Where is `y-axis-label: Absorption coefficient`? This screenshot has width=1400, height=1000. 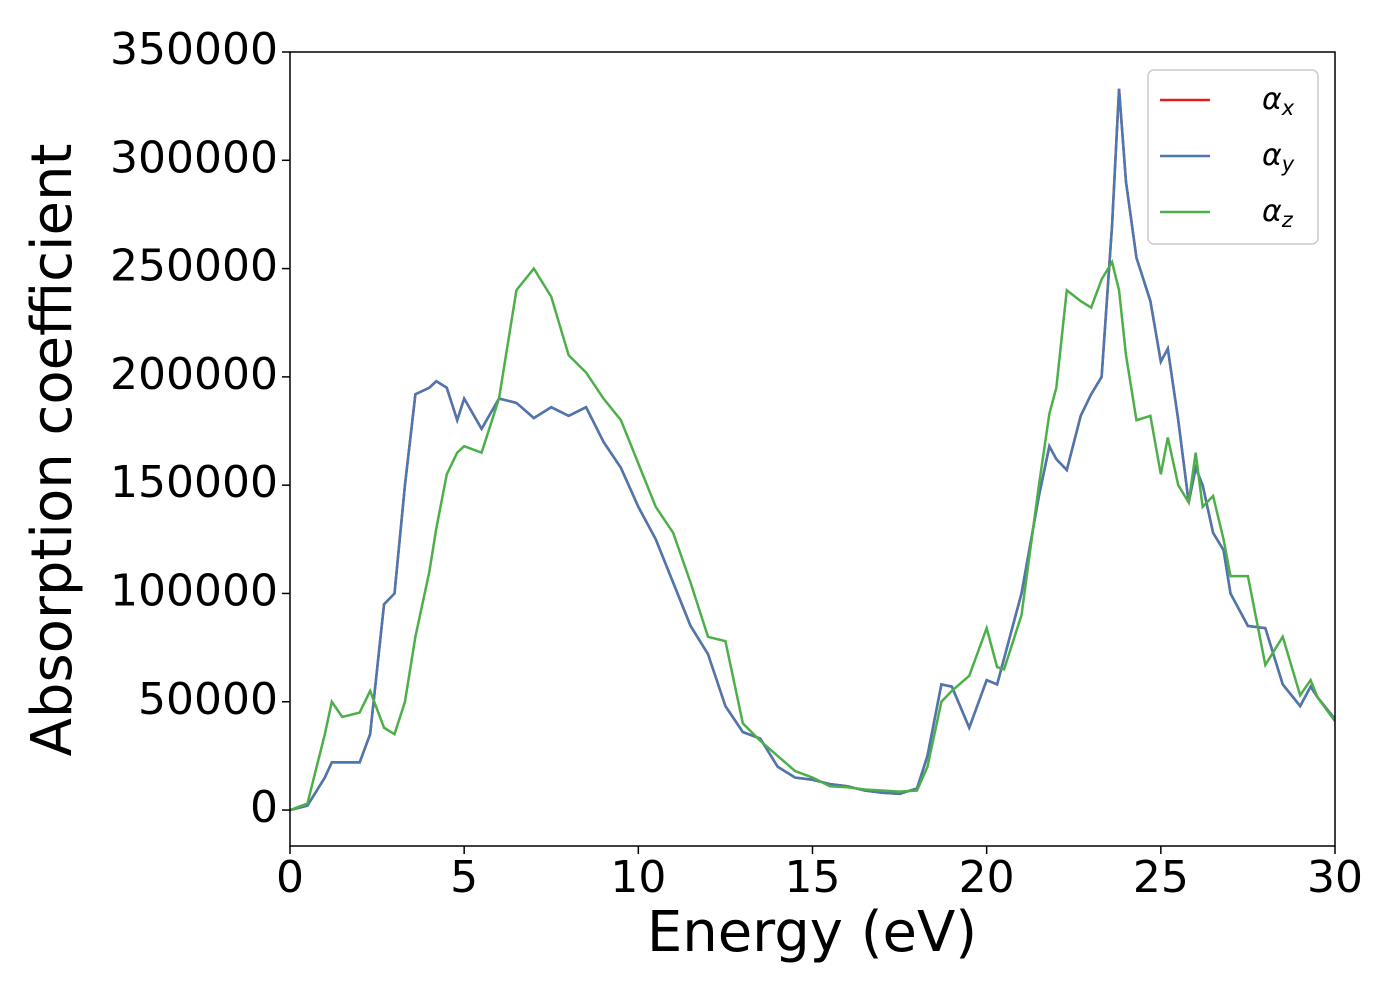 y-axis-label: Absorption coefficient is located at coordinates (52, 450).